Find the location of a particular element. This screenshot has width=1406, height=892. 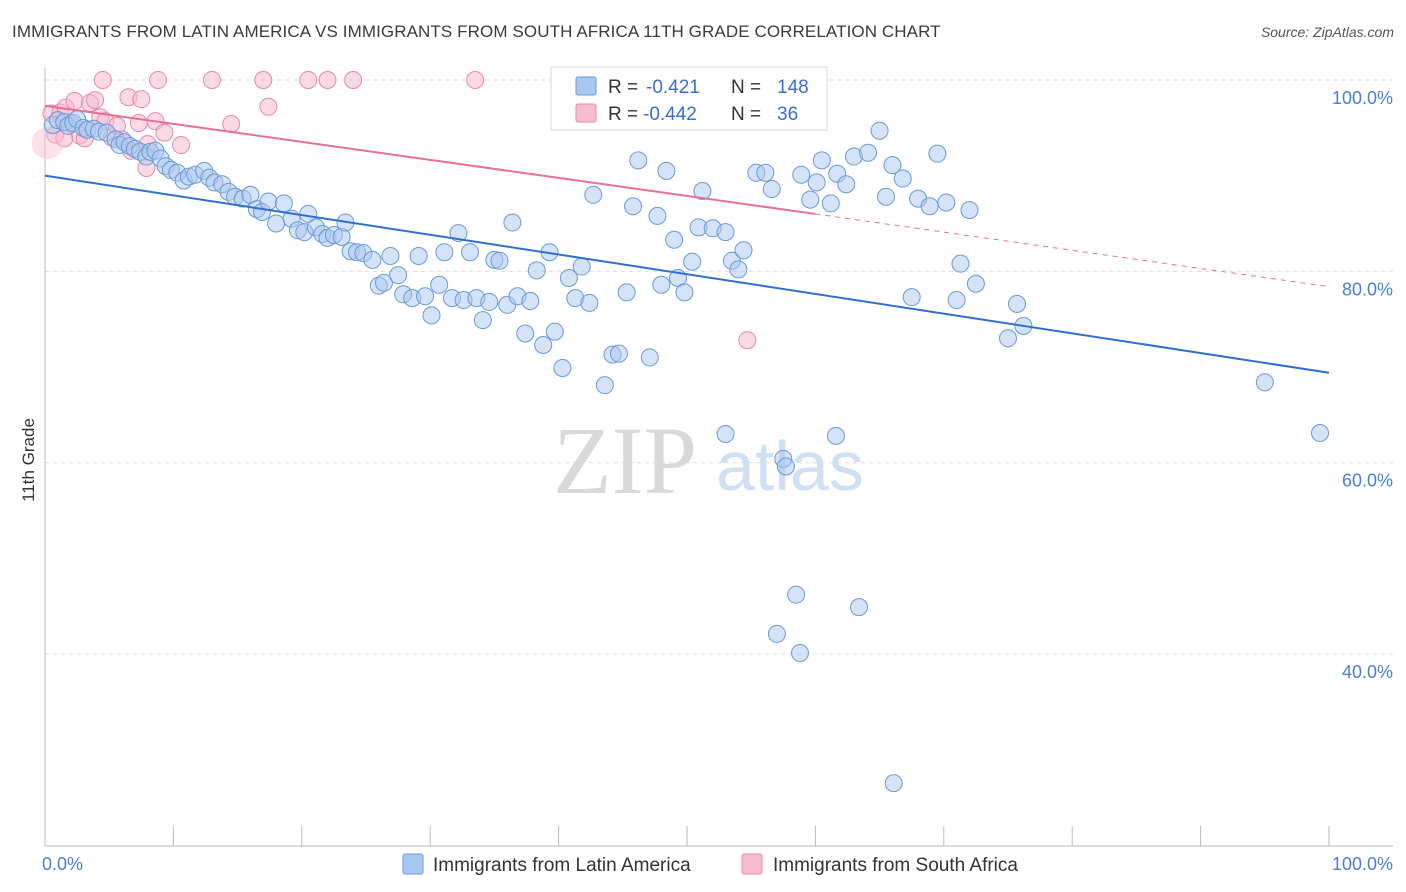

watermark-zip: ZIP is located at coordinates (625, 460).